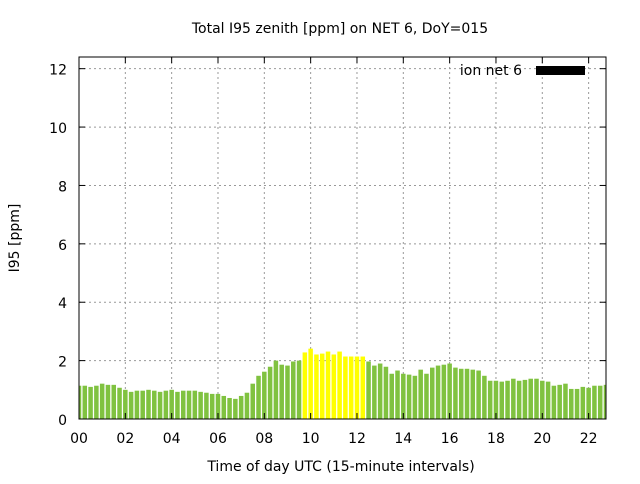  Describe the element at coordinates (560, 70) in the screenshot. I see `legend-swatch` at that location.